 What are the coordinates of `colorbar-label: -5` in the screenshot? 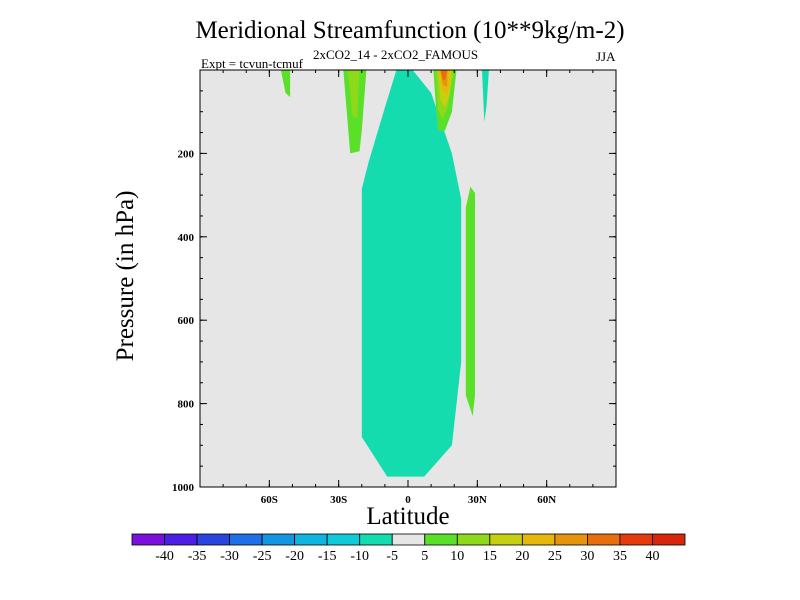 It's located at (392, 556).